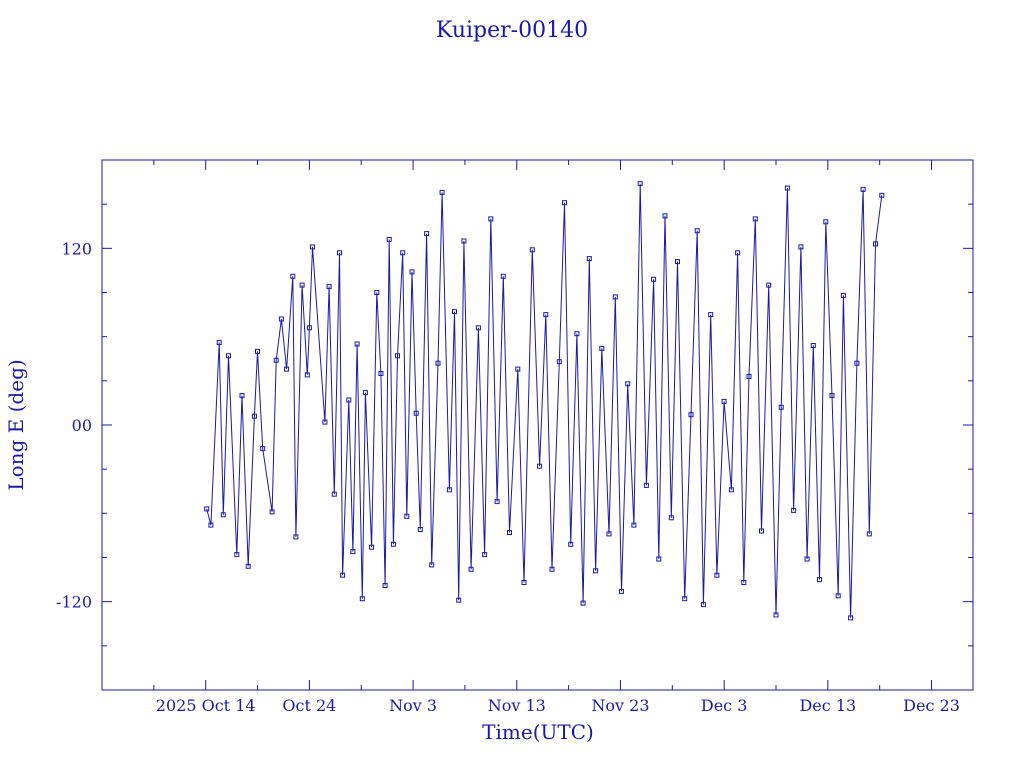  I want to click on x-tick-label: Dec 23, so click(931, 705).